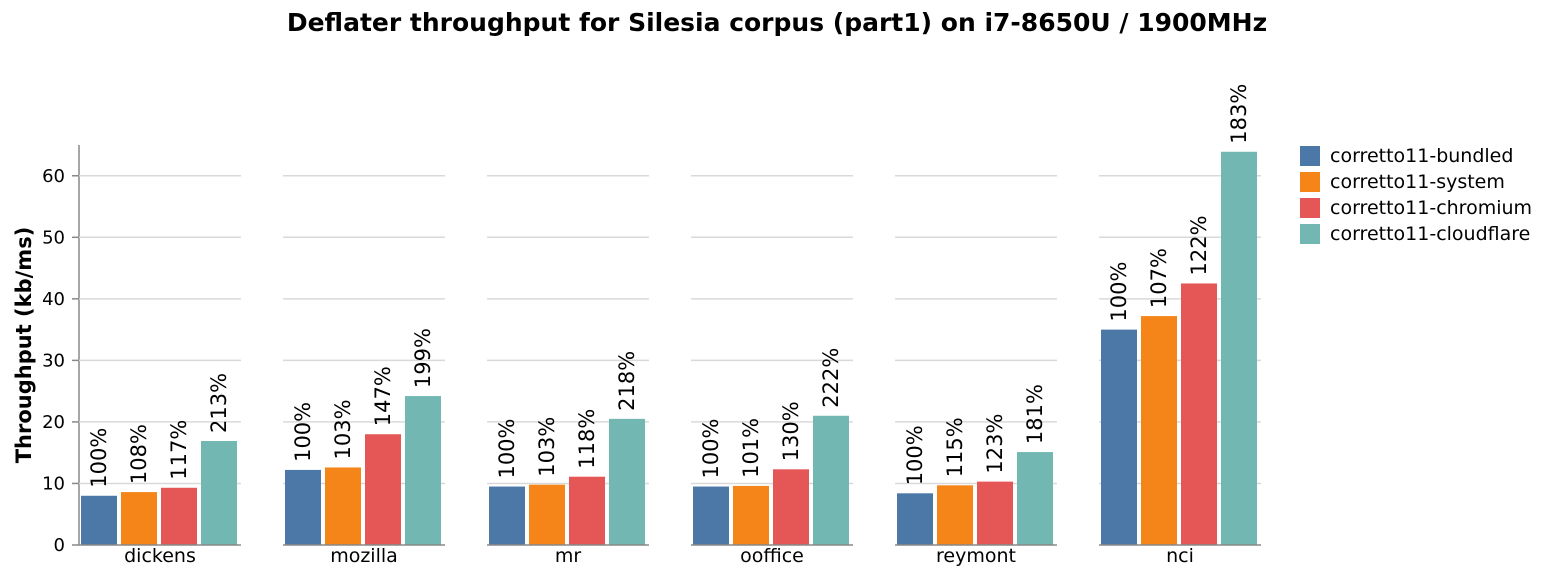 The width and height of the screenshot is (1554, 580). Describe the element at coordinates (1431, 208) in the screenshot. I see `legend-label-corretto11-chromium: corretto11-chromium` at that location.